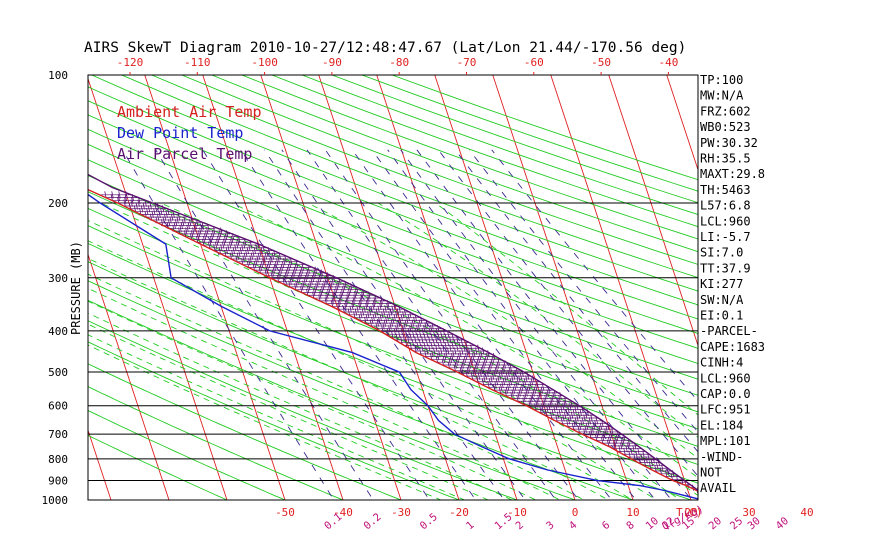 Image resolution: width=870 pixels, height=560 pixels. I want to click on bottom-temp-tick-label: -50, so click(285, 512).